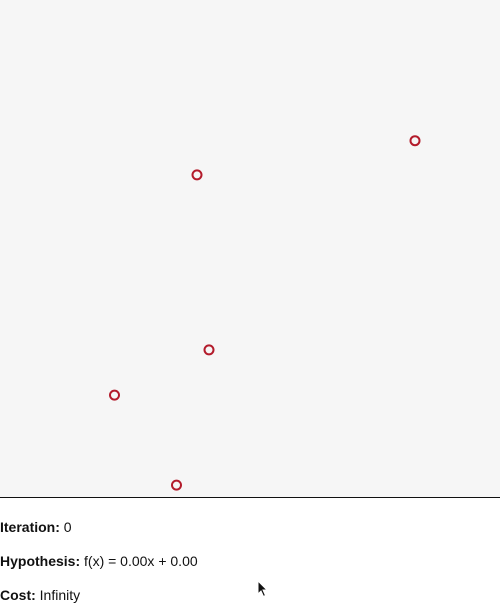 Image resolution: width=502 pixels, height=606 pixels. I want to click on iteration-readout: Iteration: 0, so click(36, 527).